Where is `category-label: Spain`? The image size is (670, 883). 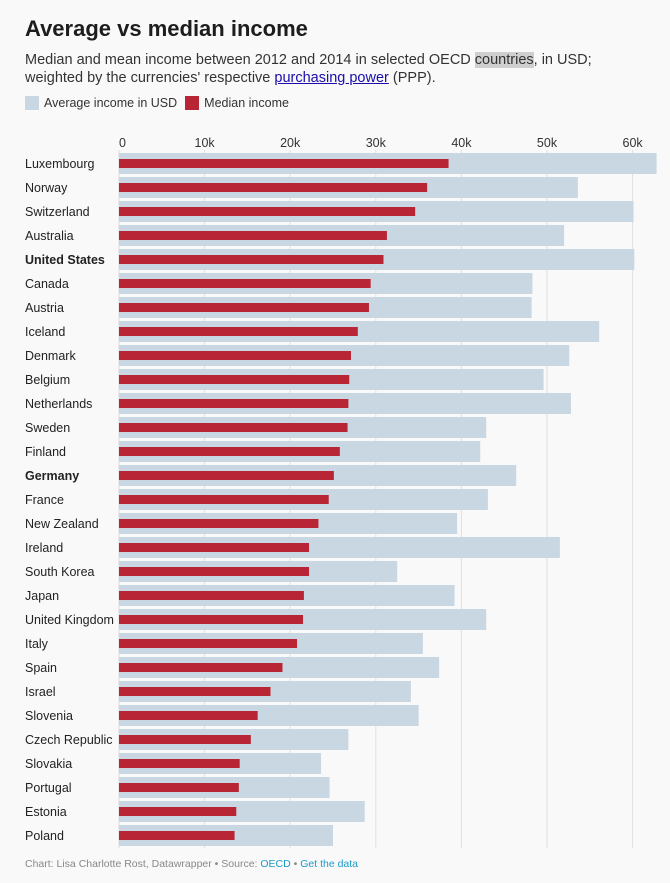
category-label: Spain is located at coordinates (41, 668).